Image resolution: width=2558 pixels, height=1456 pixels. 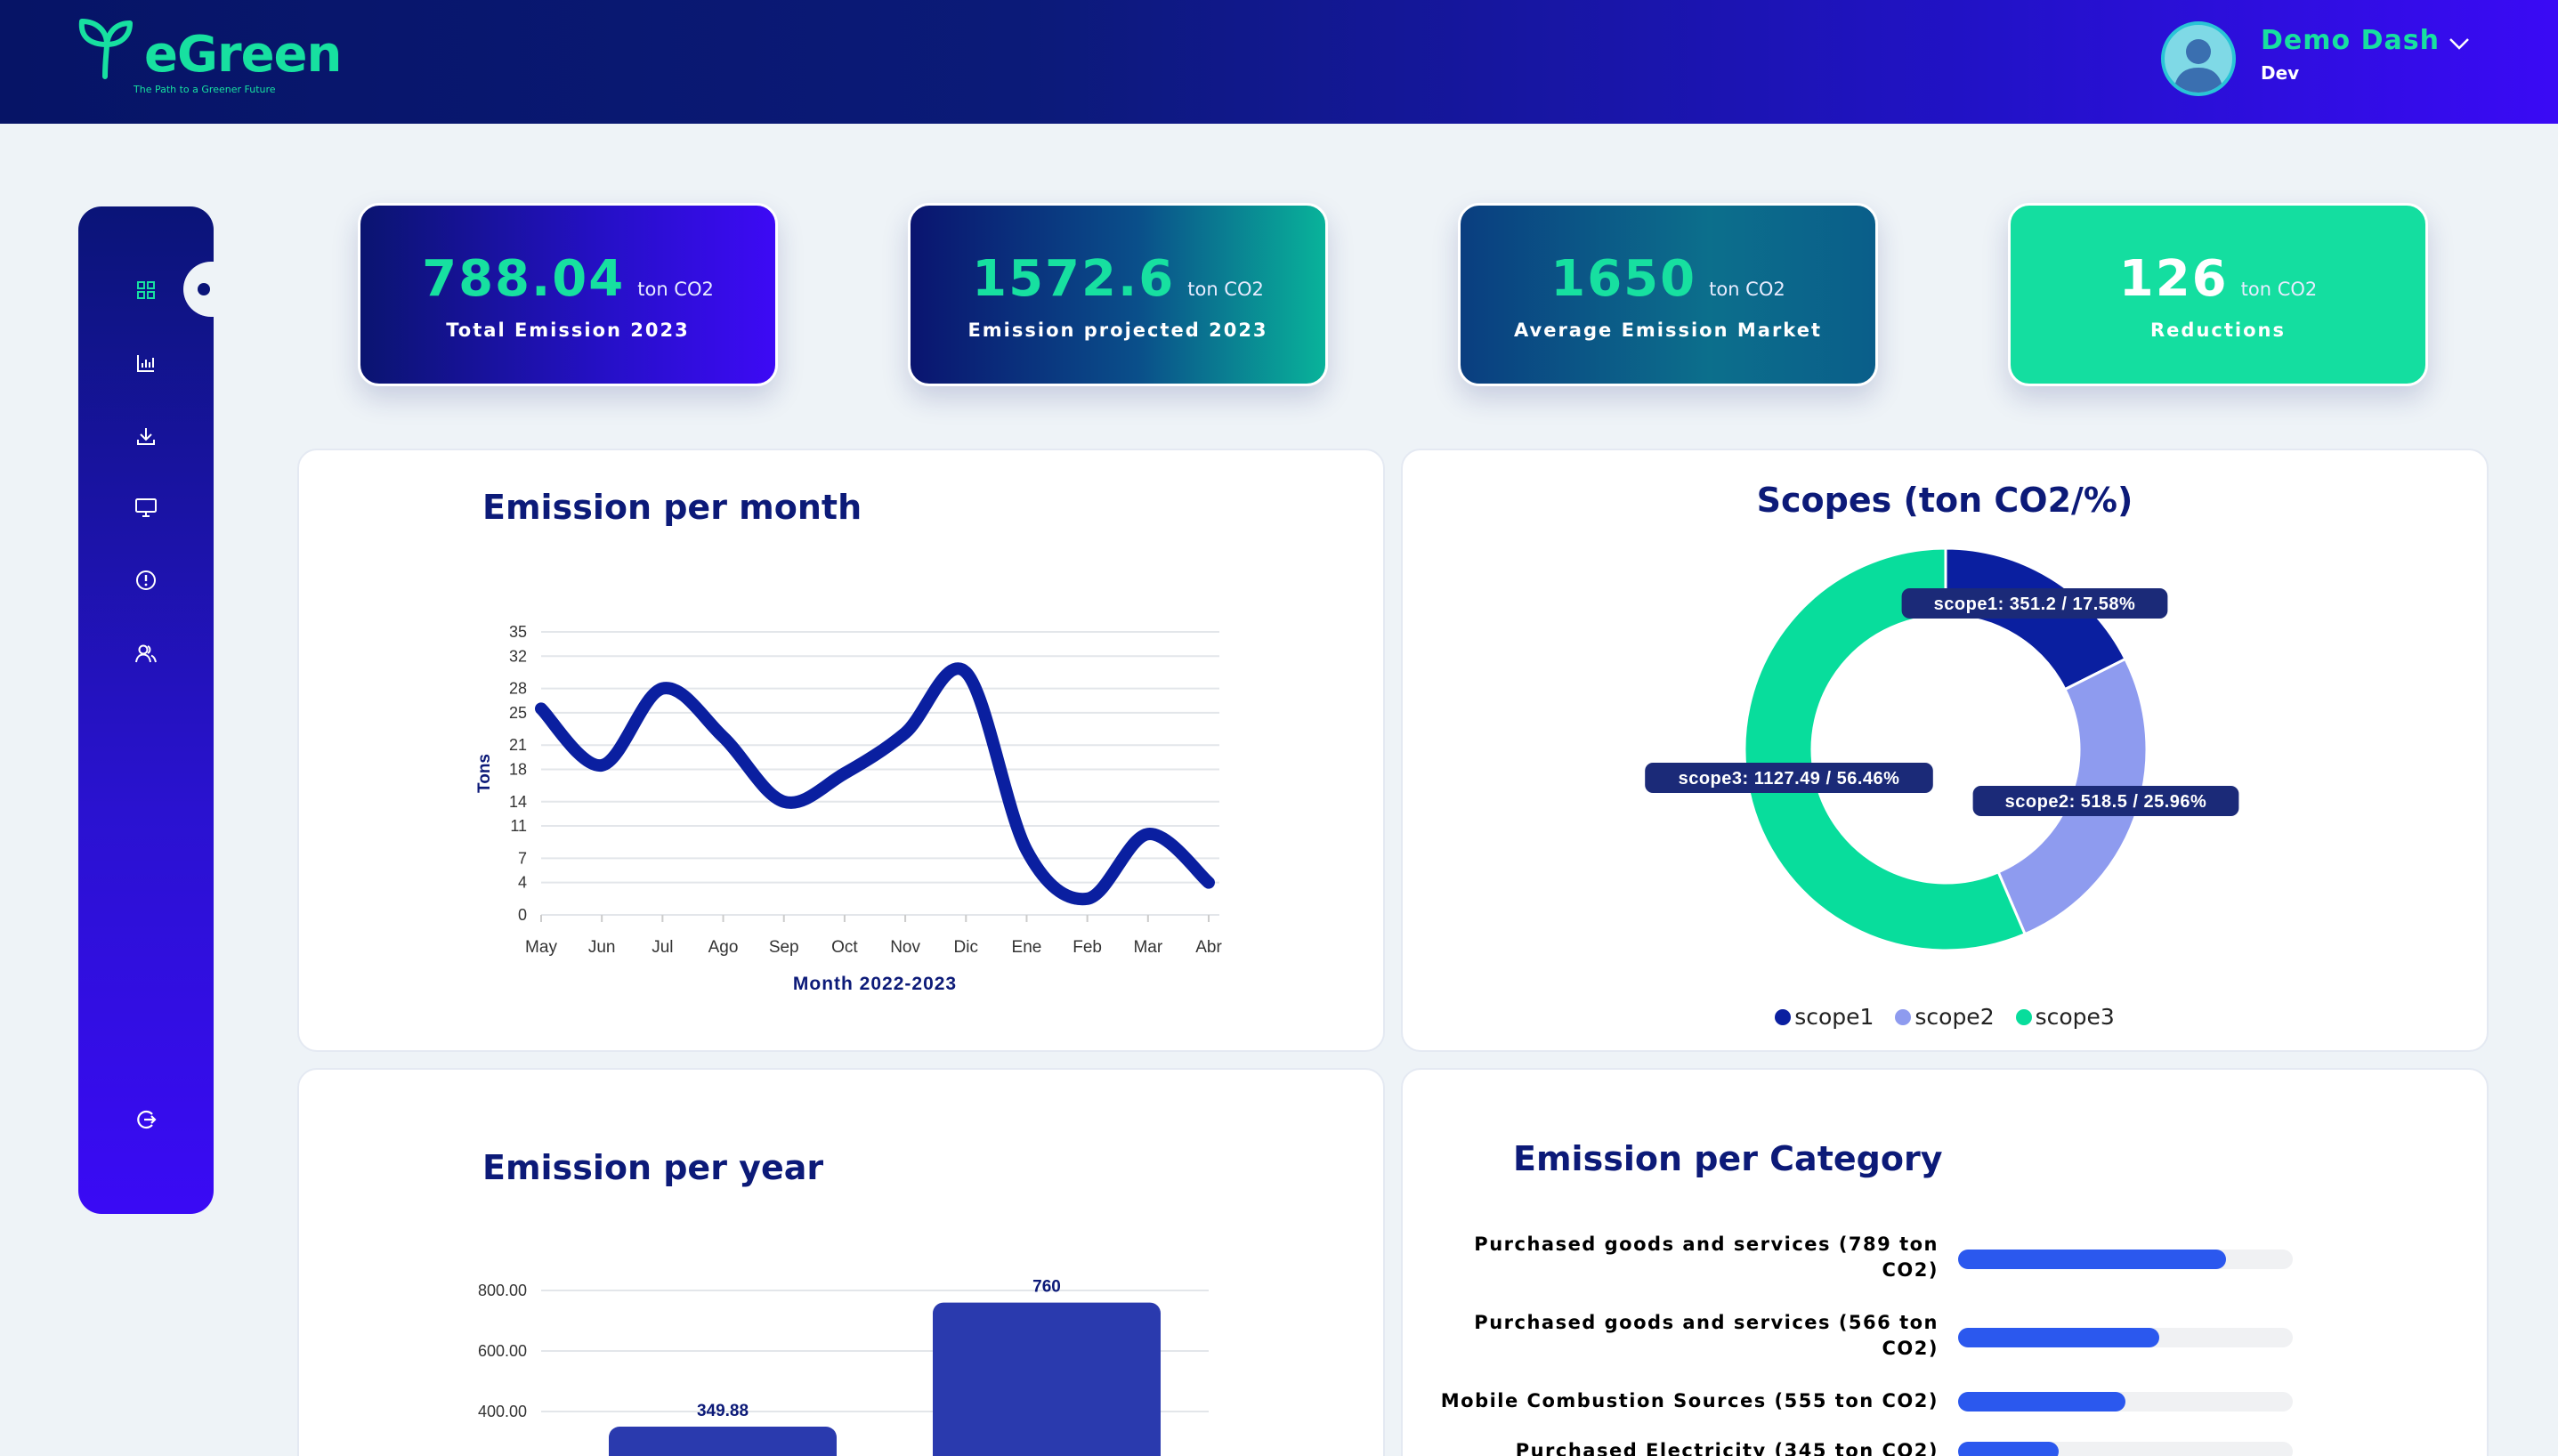 I want to click on user-menu: Demo Dash Dev, so click(x=2330, y=60).